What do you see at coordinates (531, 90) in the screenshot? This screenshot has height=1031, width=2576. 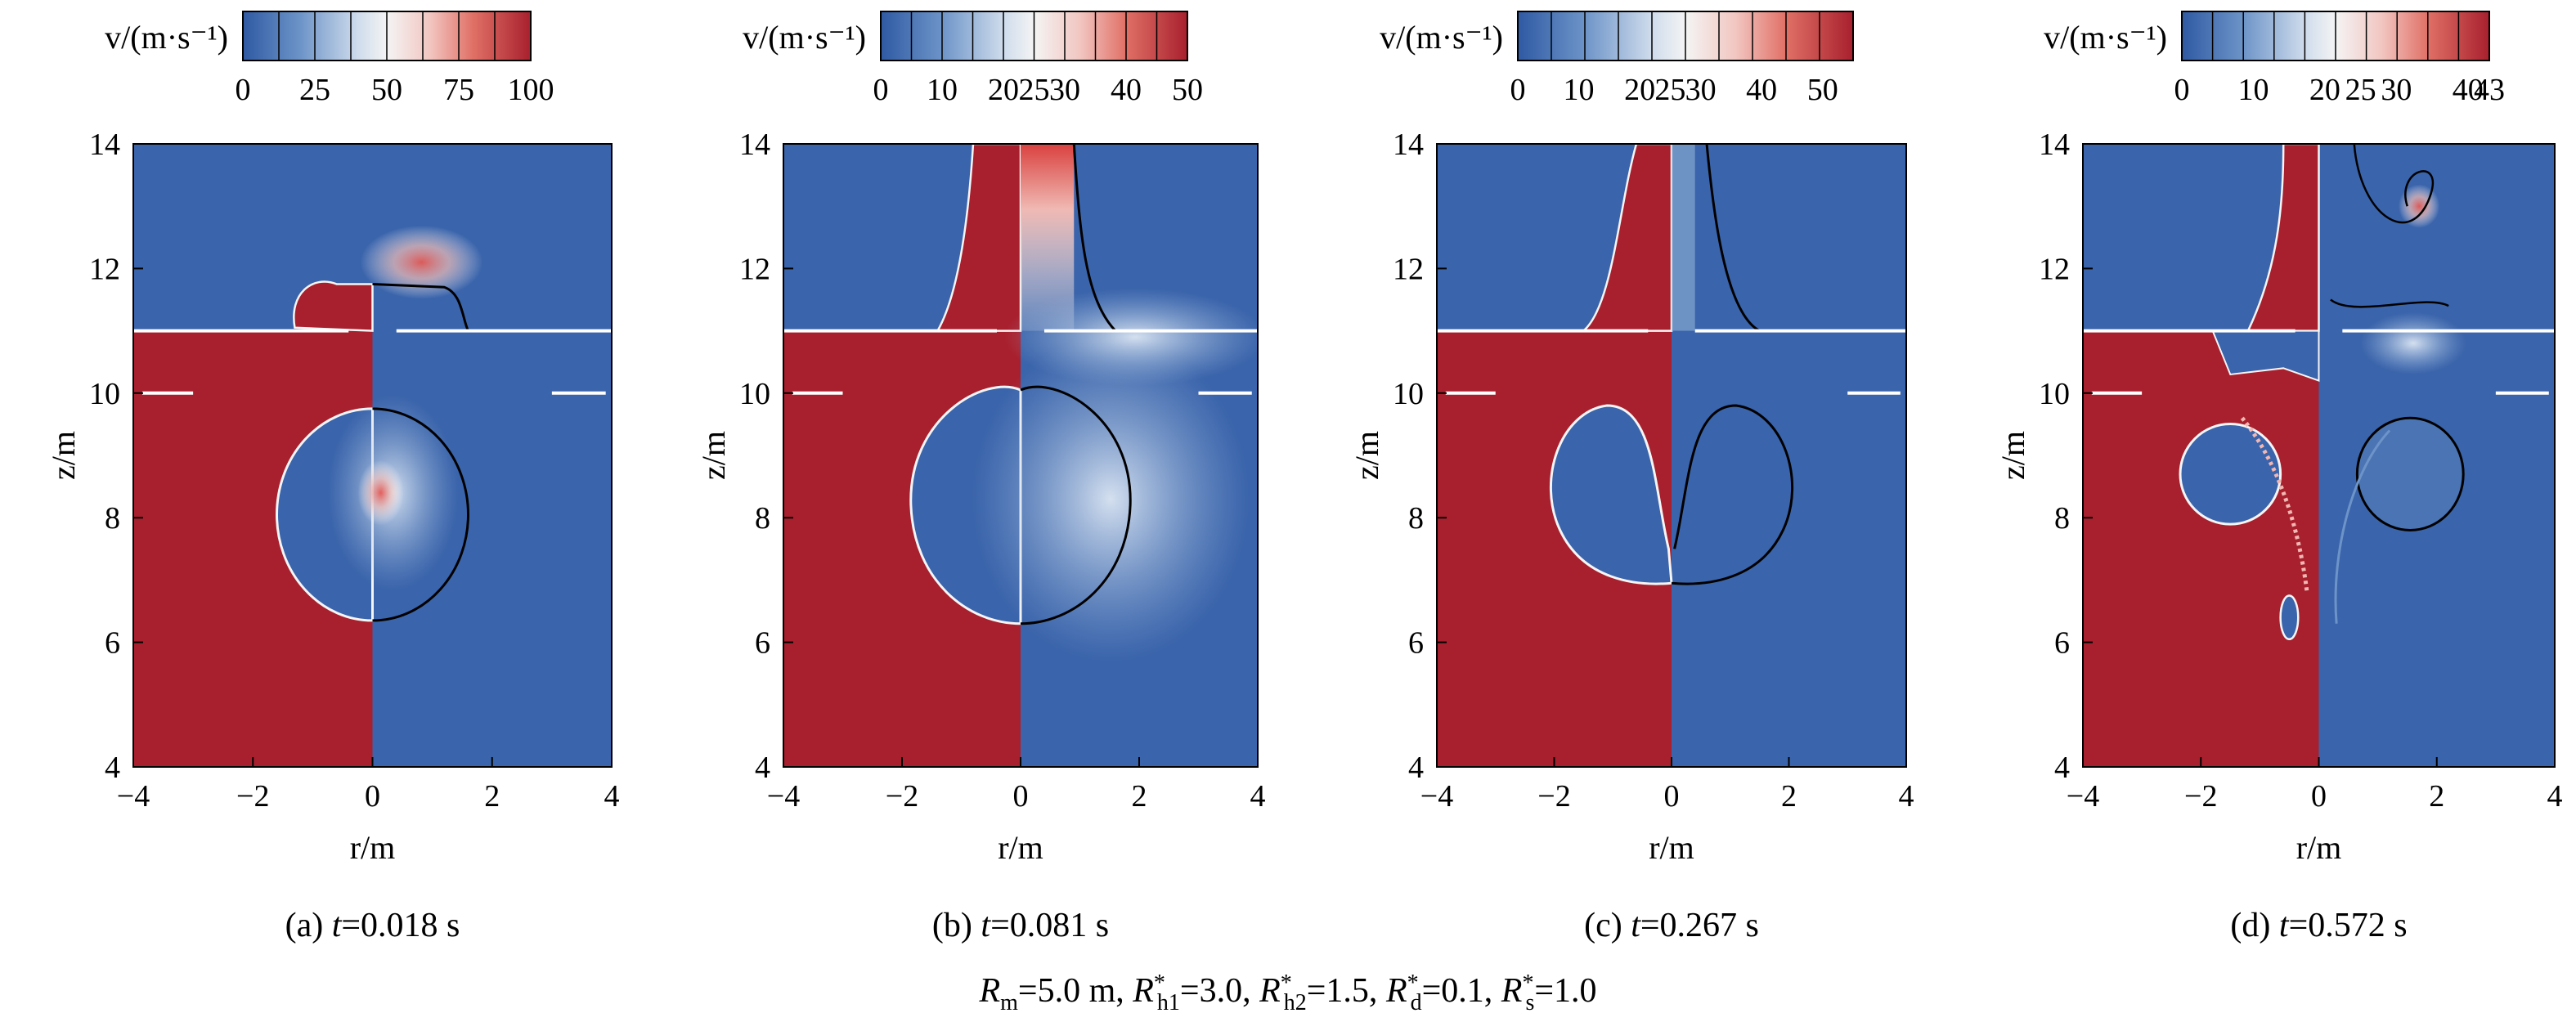 I see `colorbar-tick-label: 100` at bounding box center [531, 90].